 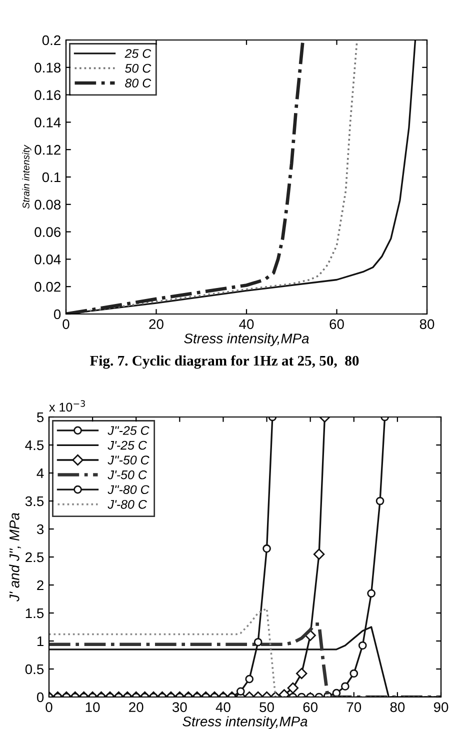 I want to click on legend-label: J'-80 C, so click(x=128, y=504).